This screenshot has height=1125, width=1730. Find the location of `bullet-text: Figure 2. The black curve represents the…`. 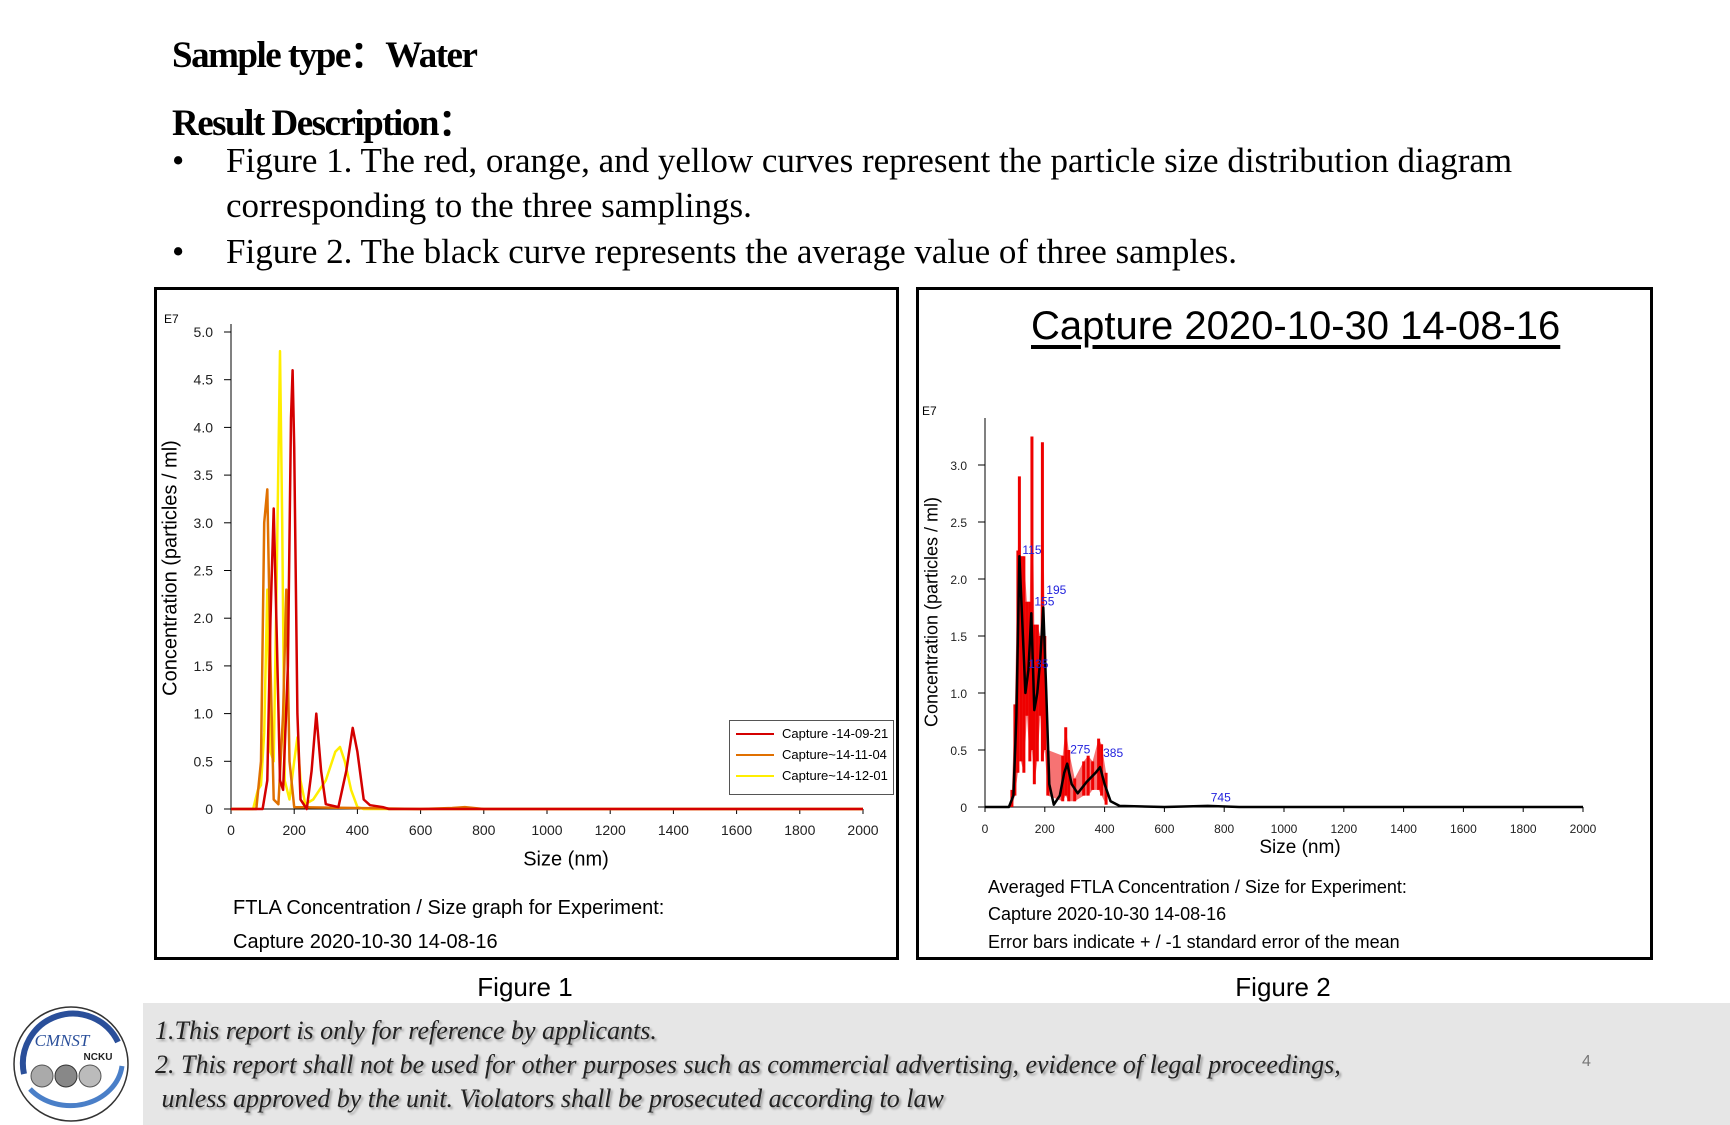

bullet-text: Figure 2. The black curve represents the… is located at coordinates (732, 251).